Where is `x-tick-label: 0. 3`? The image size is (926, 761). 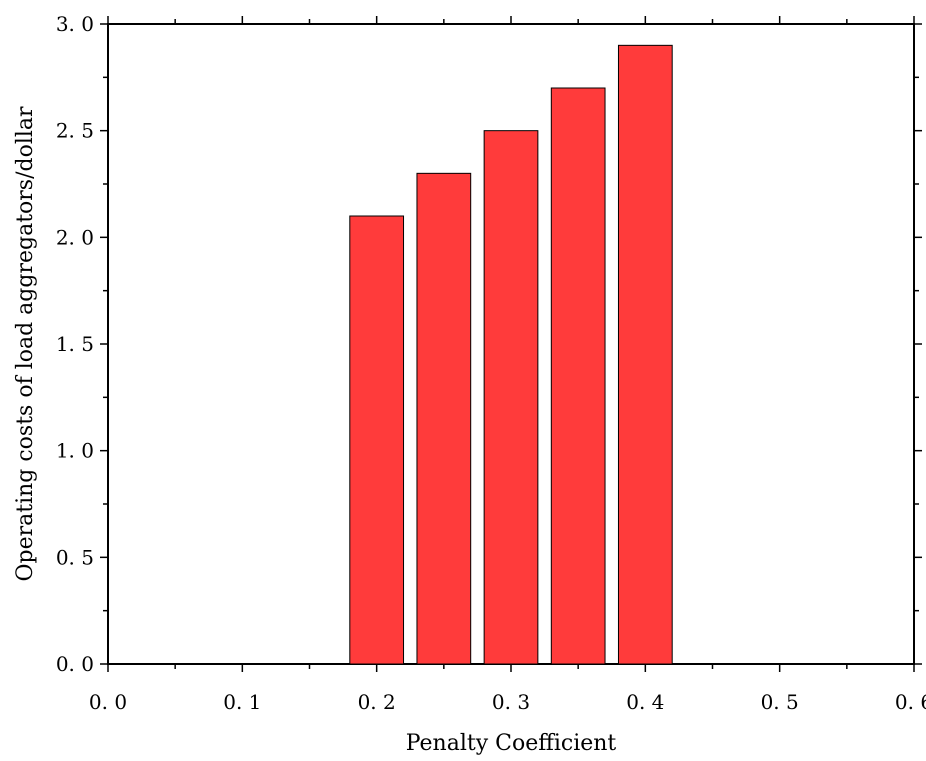
x-tick-label: 0. 3 is located at coordinates (511, 702).